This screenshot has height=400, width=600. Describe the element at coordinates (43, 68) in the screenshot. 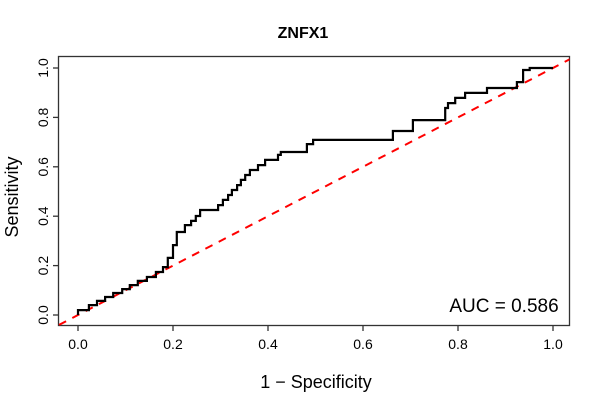

I see `y-tick-label: 1.0` at that location.